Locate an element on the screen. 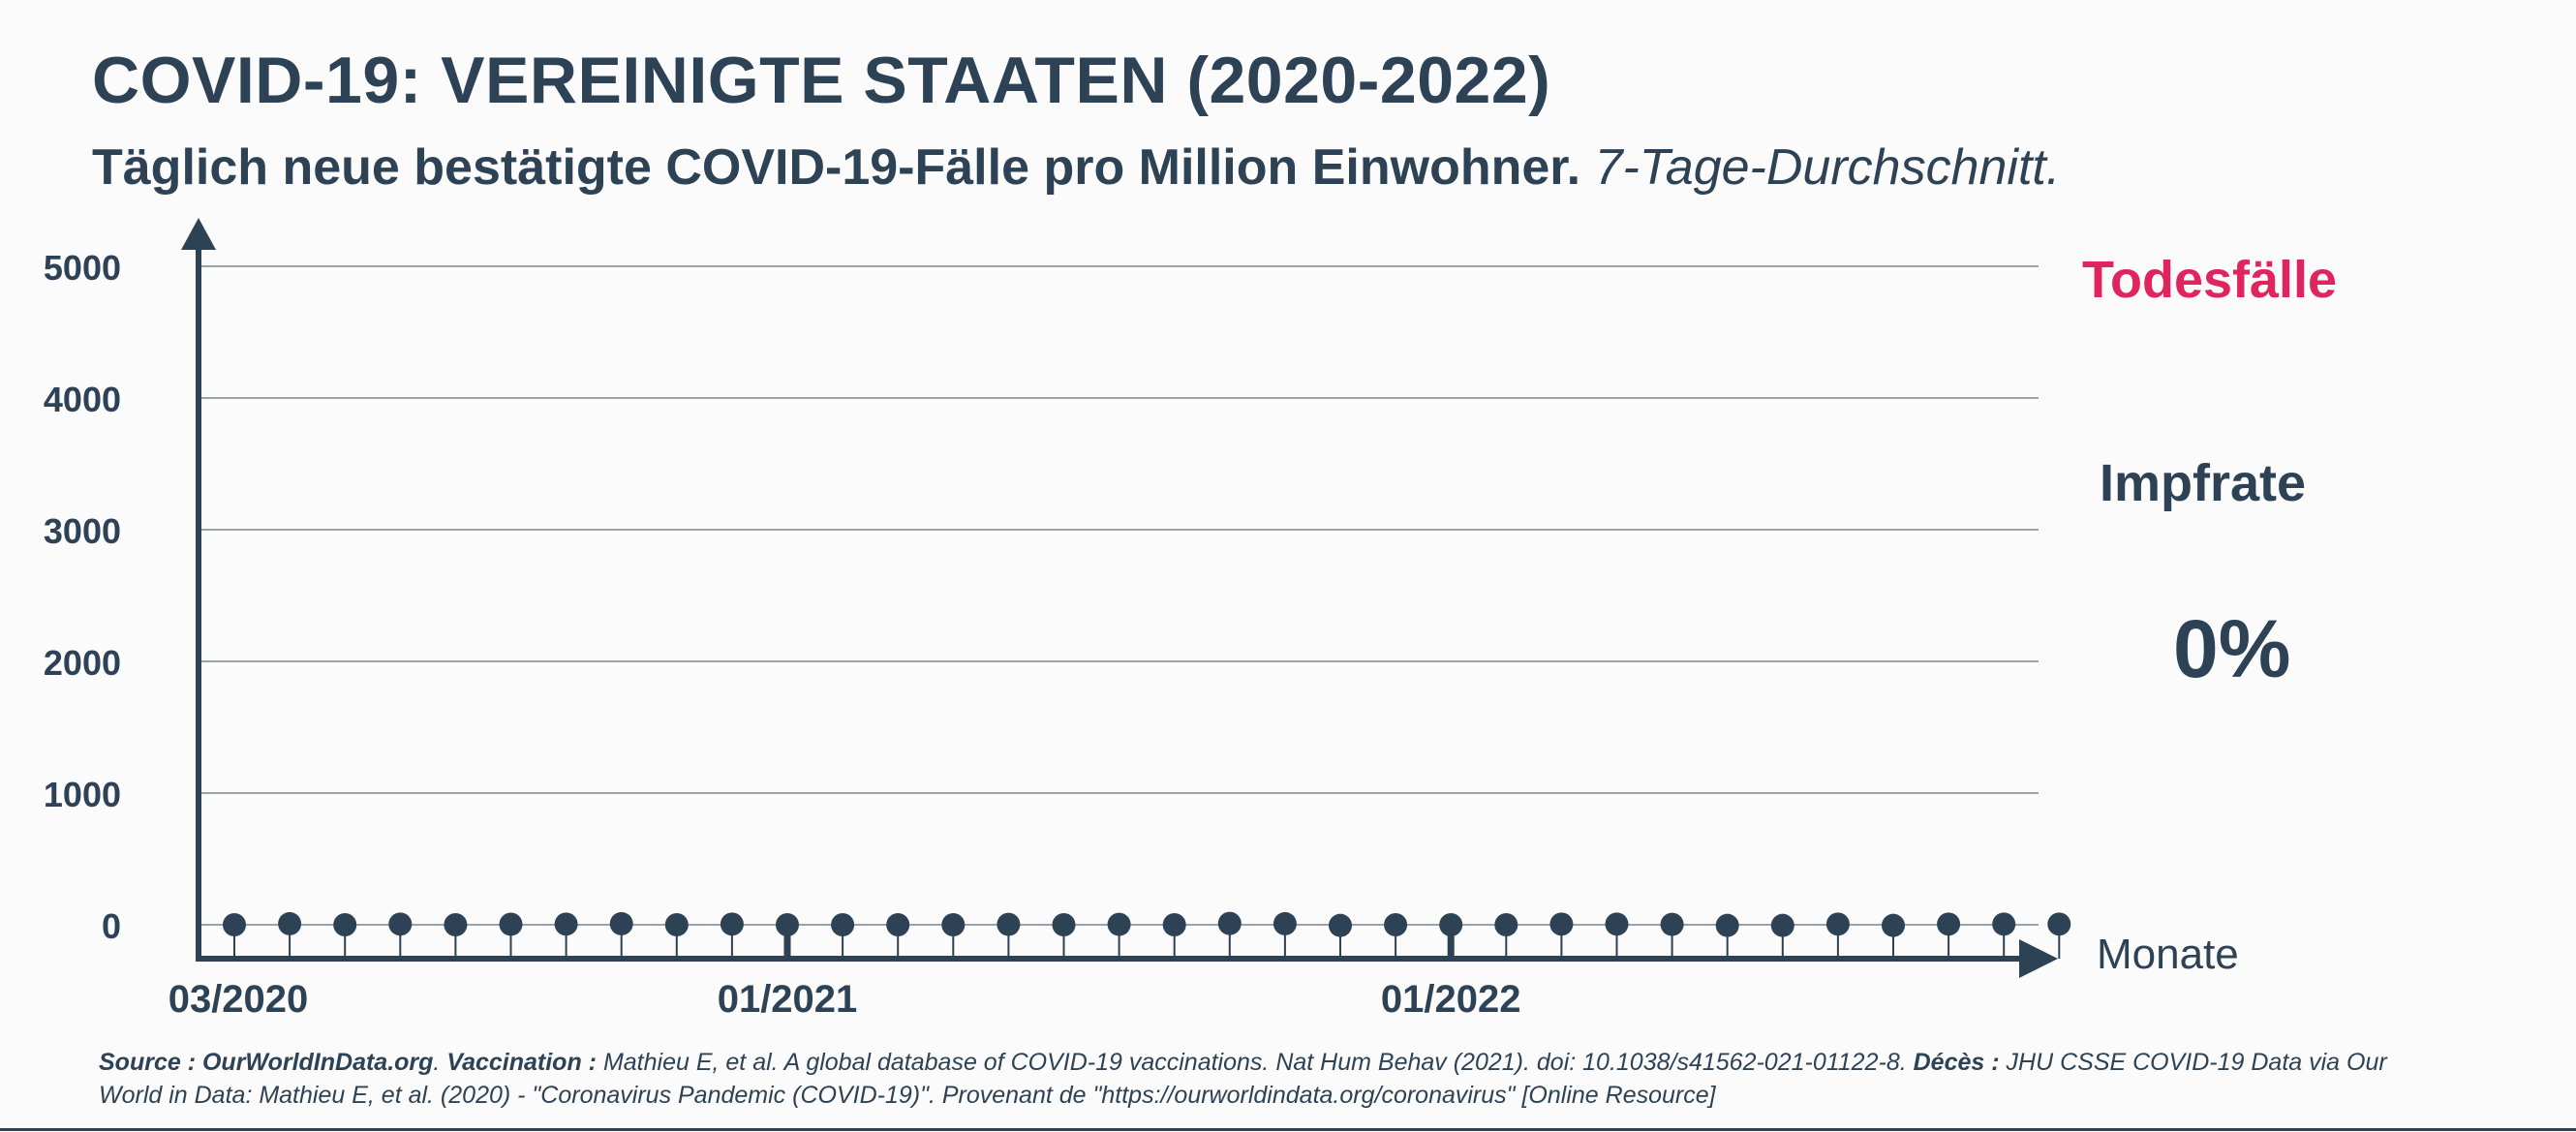 The width and height of the screenshot is (2576, 1132). subtitle-italic: 7-Tage-Durchschnitt. is located at coordinates (1827, 167).